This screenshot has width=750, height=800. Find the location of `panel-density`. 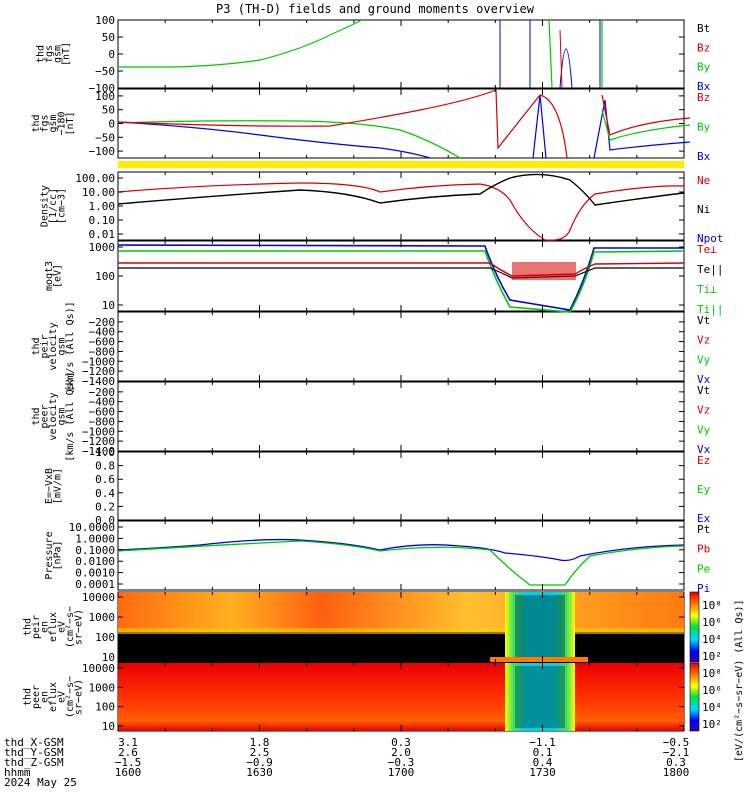

panel-density is located at coordinates (401, 207).